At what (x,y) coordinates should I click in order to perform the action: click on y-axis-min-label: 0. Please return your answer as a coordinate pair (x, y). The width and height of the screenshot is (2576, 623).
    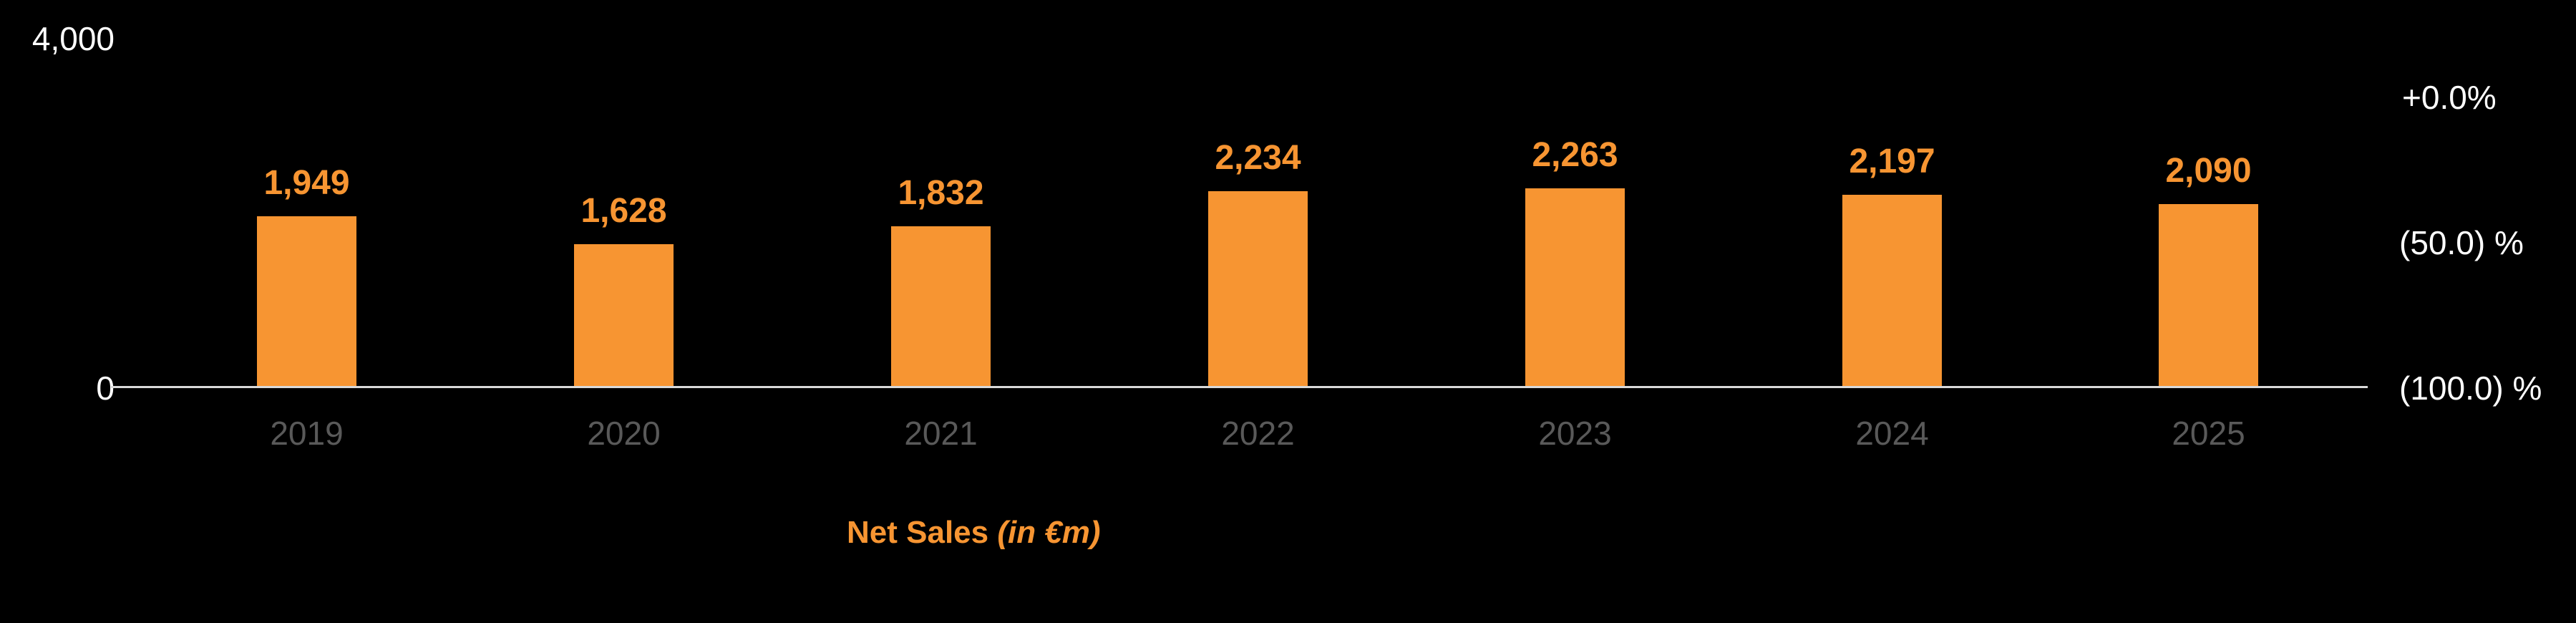
    Looking at the image, I should click on (105, 389).